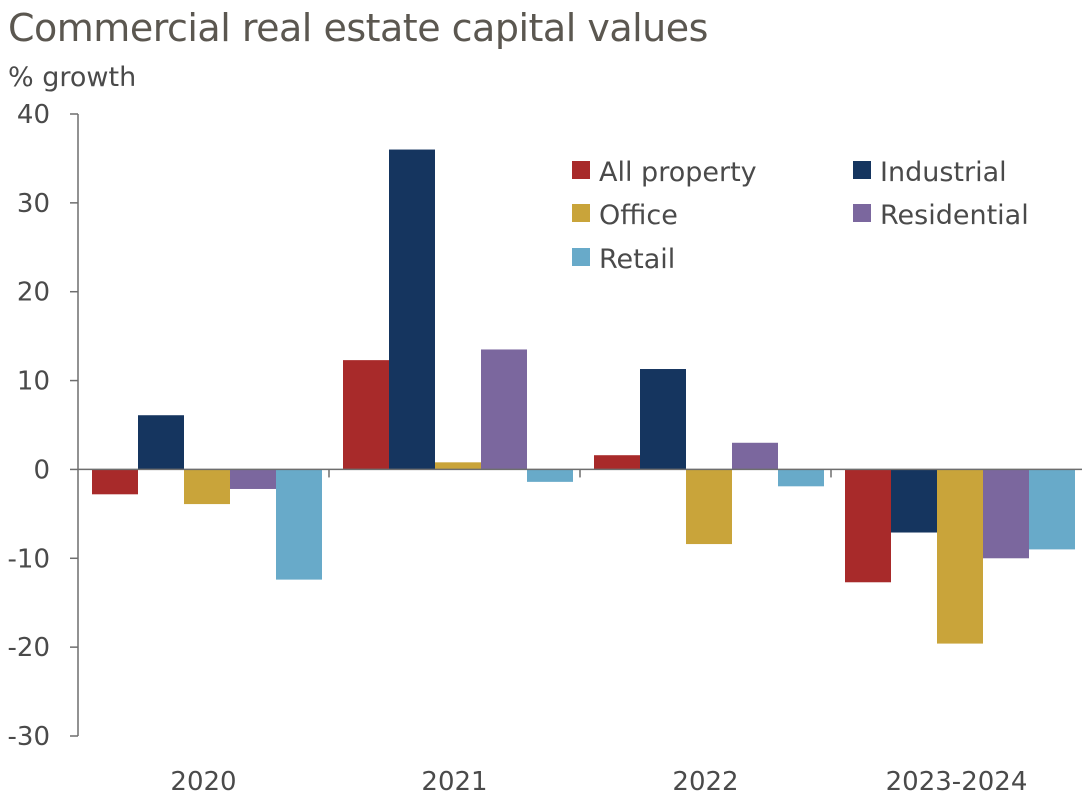 This screenshot has height=808, width=1086. Describe the element at coordinates (705, 782) in the screenshot. I see `category-label-2022: 2022` at that location.